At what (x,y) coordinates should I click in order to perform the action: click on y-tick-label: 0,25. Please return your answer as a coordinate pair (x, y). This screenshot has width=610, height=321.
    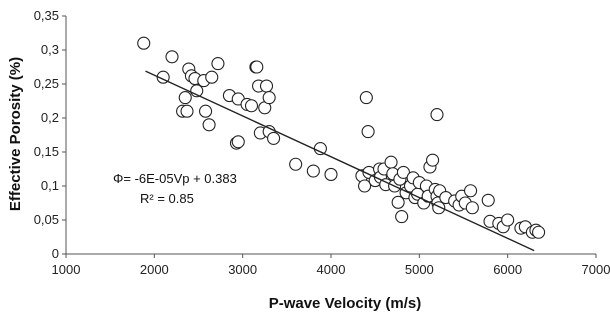
    Looking at the image, I should click on (46, 83).